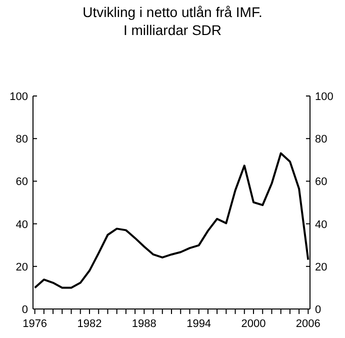  What do you see at coordinates (144, 324) in the screenshot?
I see `x-tick-label: 1988` at bounding box center [144, 324].